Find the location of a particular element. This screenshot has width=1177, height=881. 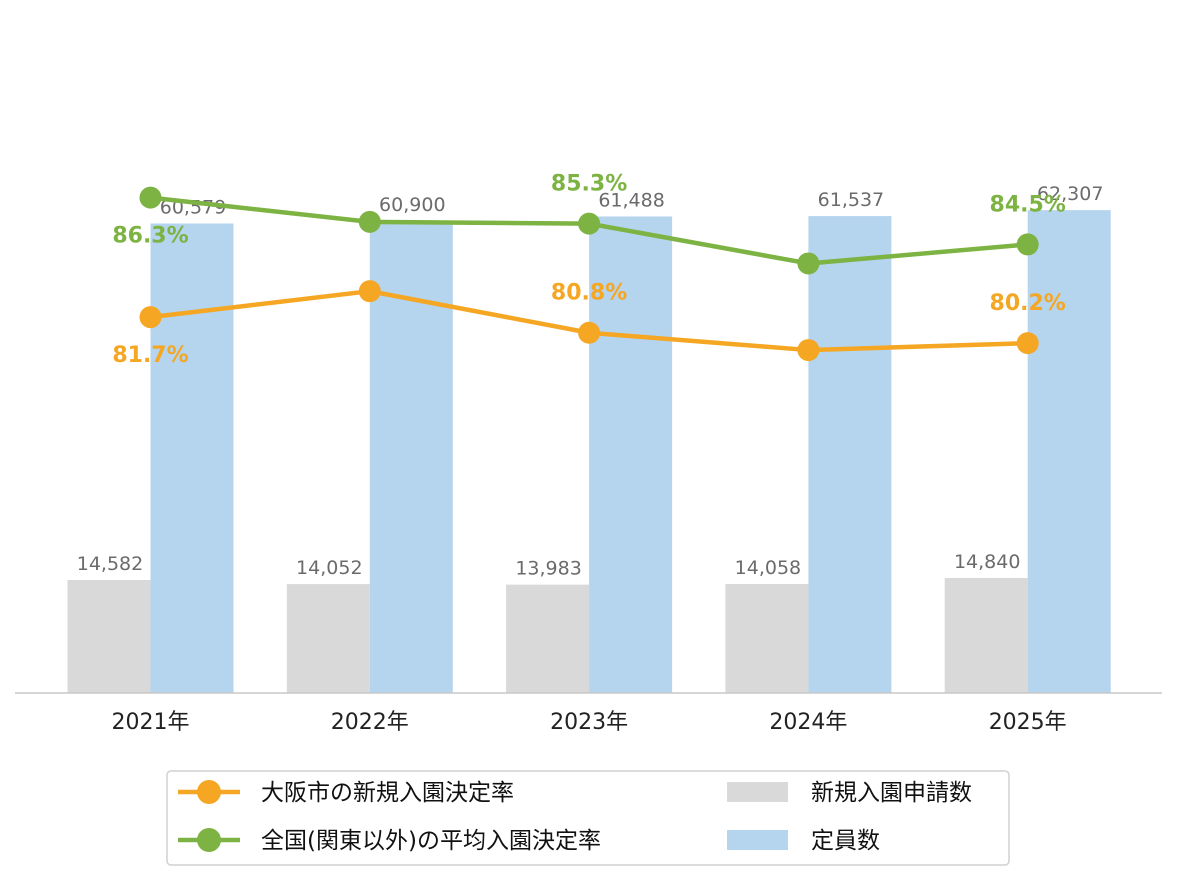

category-labels: 2021年 2022年 2023年 2024年 2025年 is located at coordinates (589, 722).